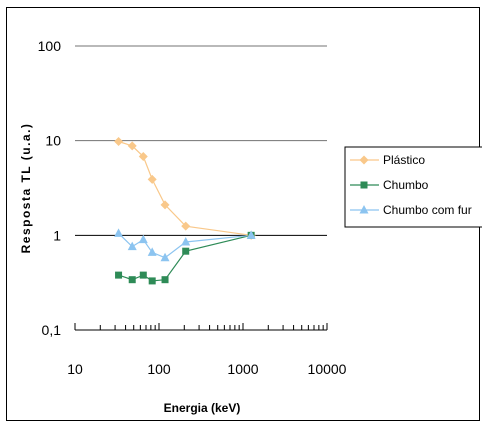  What do you see at coordinates (406, 185) in the screenshot?
I see `legend-label: Chumbo` at bounding box center [406, 185].